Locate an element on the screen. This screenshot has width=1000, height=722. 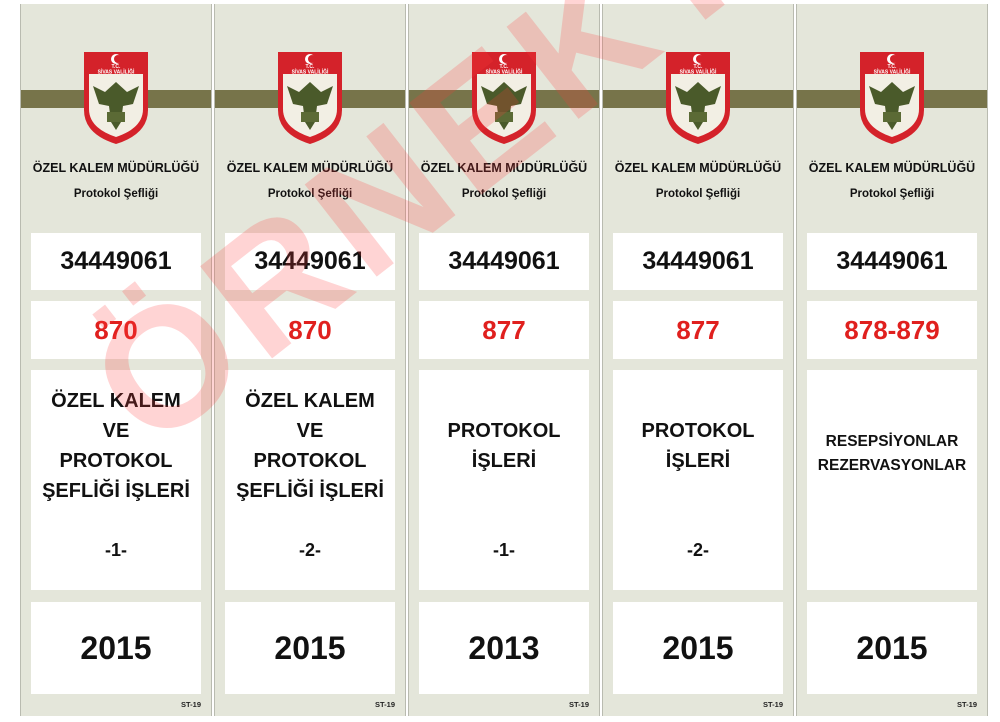
title-box: RESEPSİYONLAR REZERVASYONLAR is located at coordinates (892, 480).